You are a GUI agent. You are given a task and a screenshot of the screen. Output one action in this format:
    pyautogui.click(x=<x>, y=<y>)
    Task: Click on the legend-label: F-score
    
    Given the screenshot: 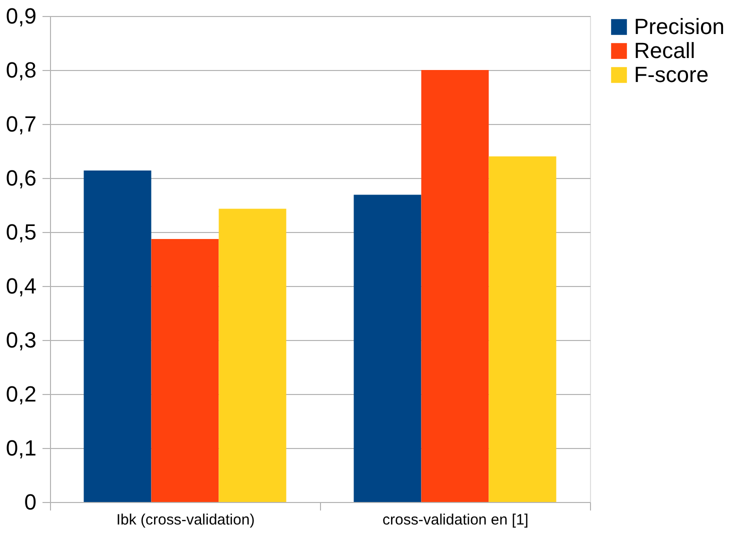 What is the action you would take?
    pyautogui.click(x=671, y=74)
    